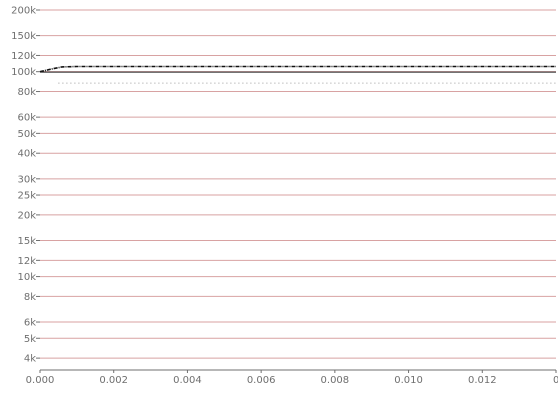  I want to click on x-axis: 0.000 0.002 0.004 0.006 0.008 0.010 0.012 0.01, so click(292, 377).